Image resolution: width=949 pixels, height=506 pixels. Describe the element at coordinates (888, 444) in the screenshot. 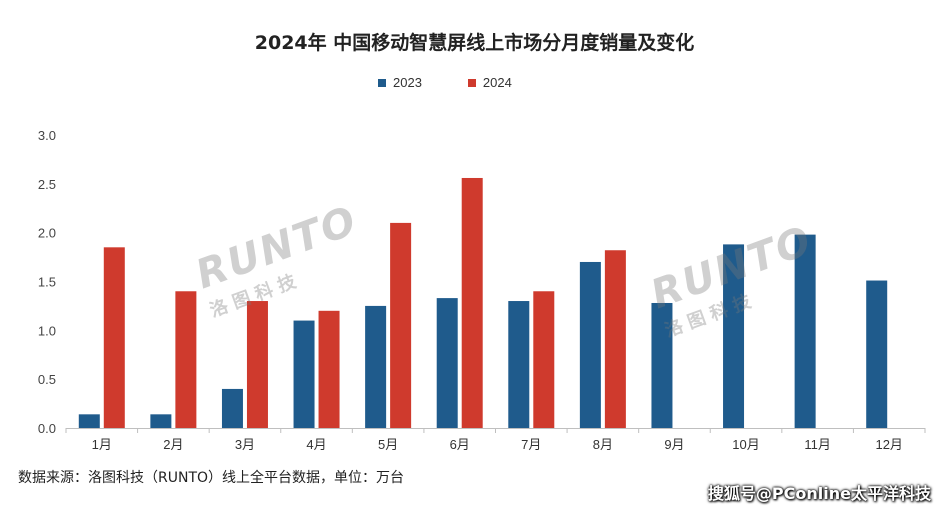

I see `x-tick-label: 12月` at that location.